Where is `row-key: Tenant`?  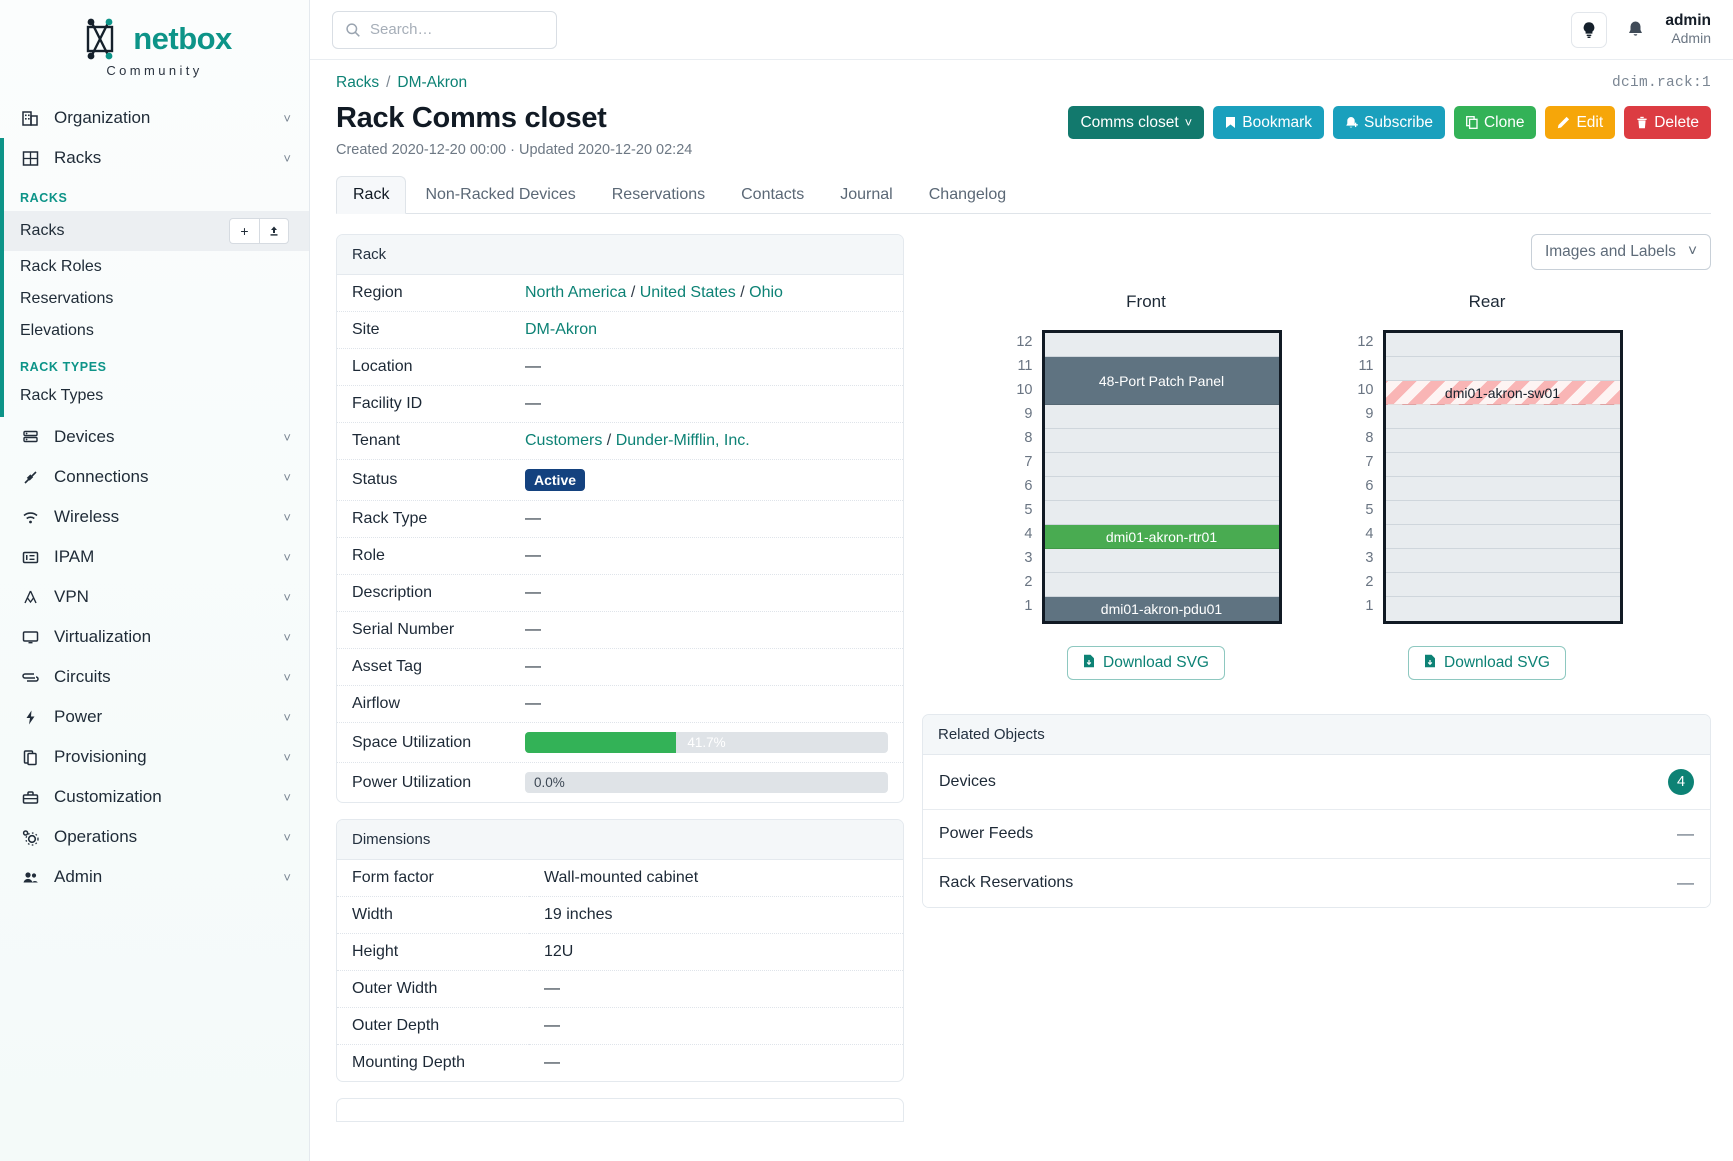
row-key: Tenant is located at coordinates (423, 441).